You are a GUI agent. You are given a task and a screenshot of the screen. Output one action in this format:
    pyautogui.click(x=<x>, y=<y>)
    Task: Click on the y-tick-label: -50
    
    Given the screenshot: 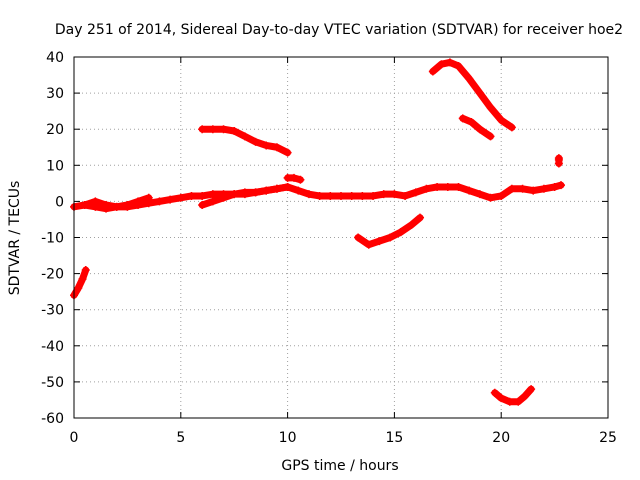 What is the action you would take?
    pyautogui.click(x=52, y=383)
    